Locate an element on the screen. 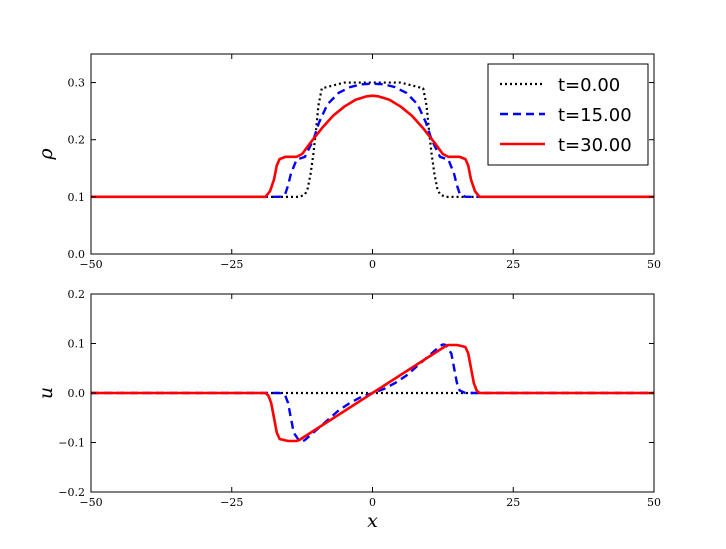  velocity-x-tick-label: 0 is located at coordinates (372, 502).